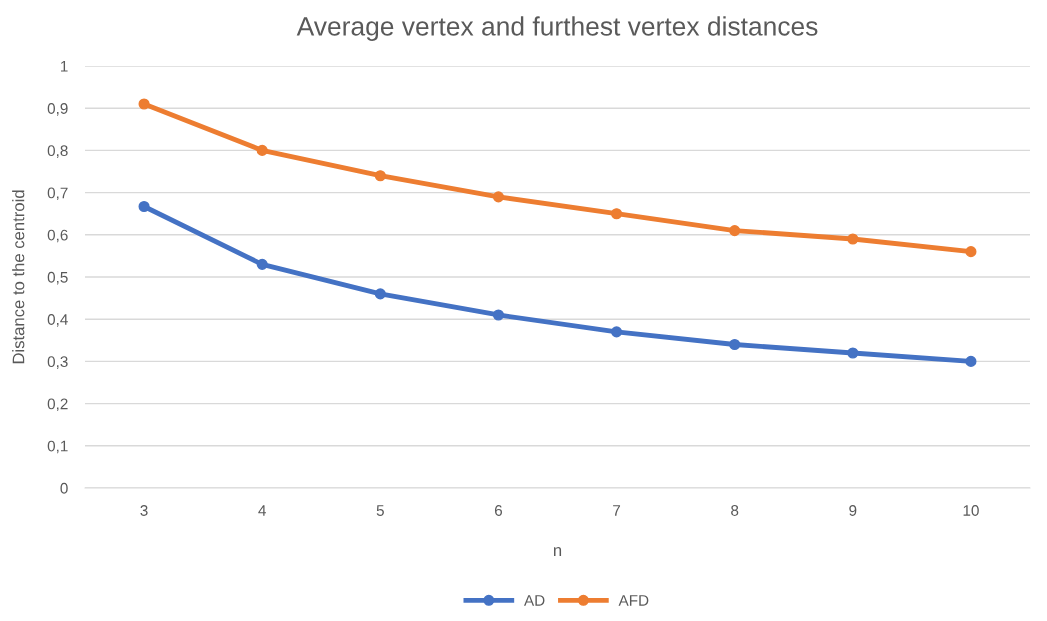  Describe the element at coordinates (57, 447) in the screenshot. I see `y-tick-label: 0,1` at that location.